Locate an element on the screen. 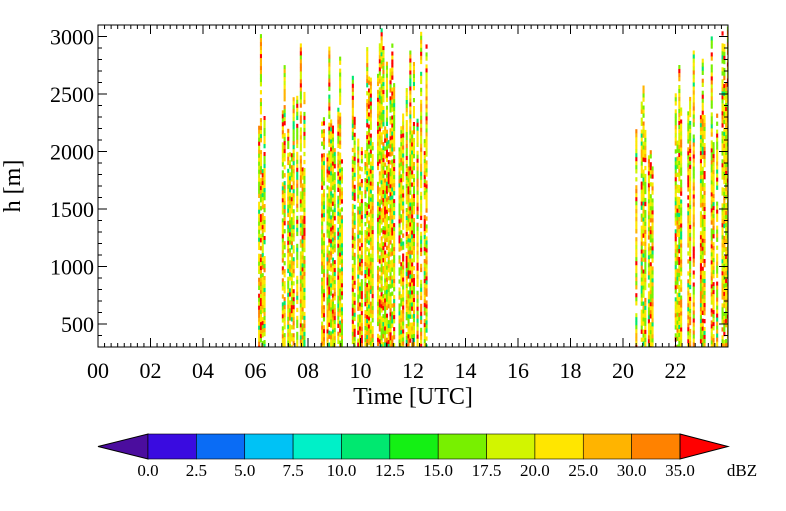 The width and height of the screenshot is (786, 511). colorbar-tick-label: 30.0 is located at coordinates (632, 470).